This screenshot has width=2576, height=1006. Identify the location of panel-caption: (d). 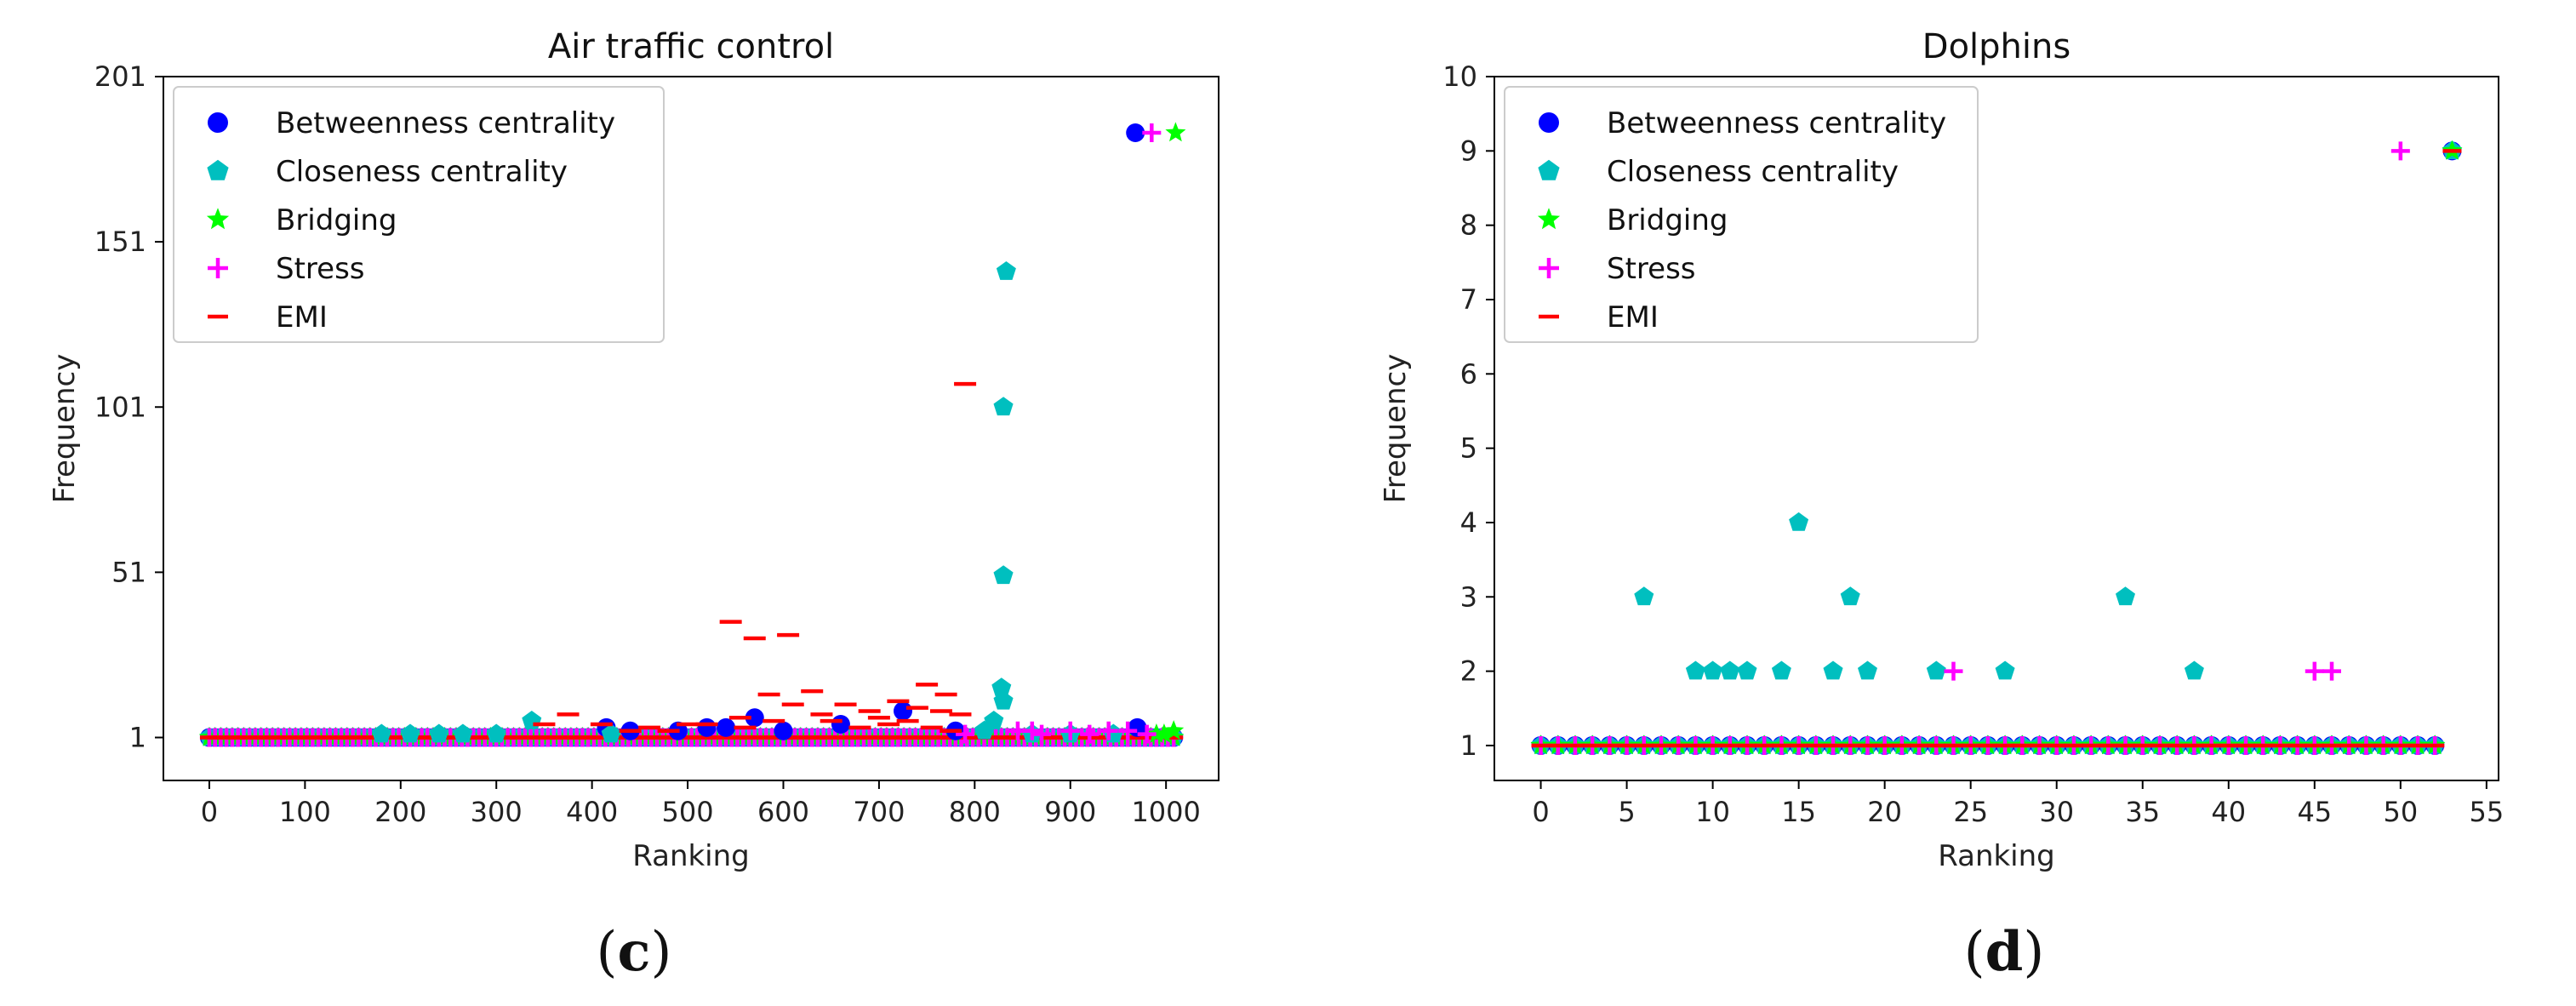
(2004, 952).